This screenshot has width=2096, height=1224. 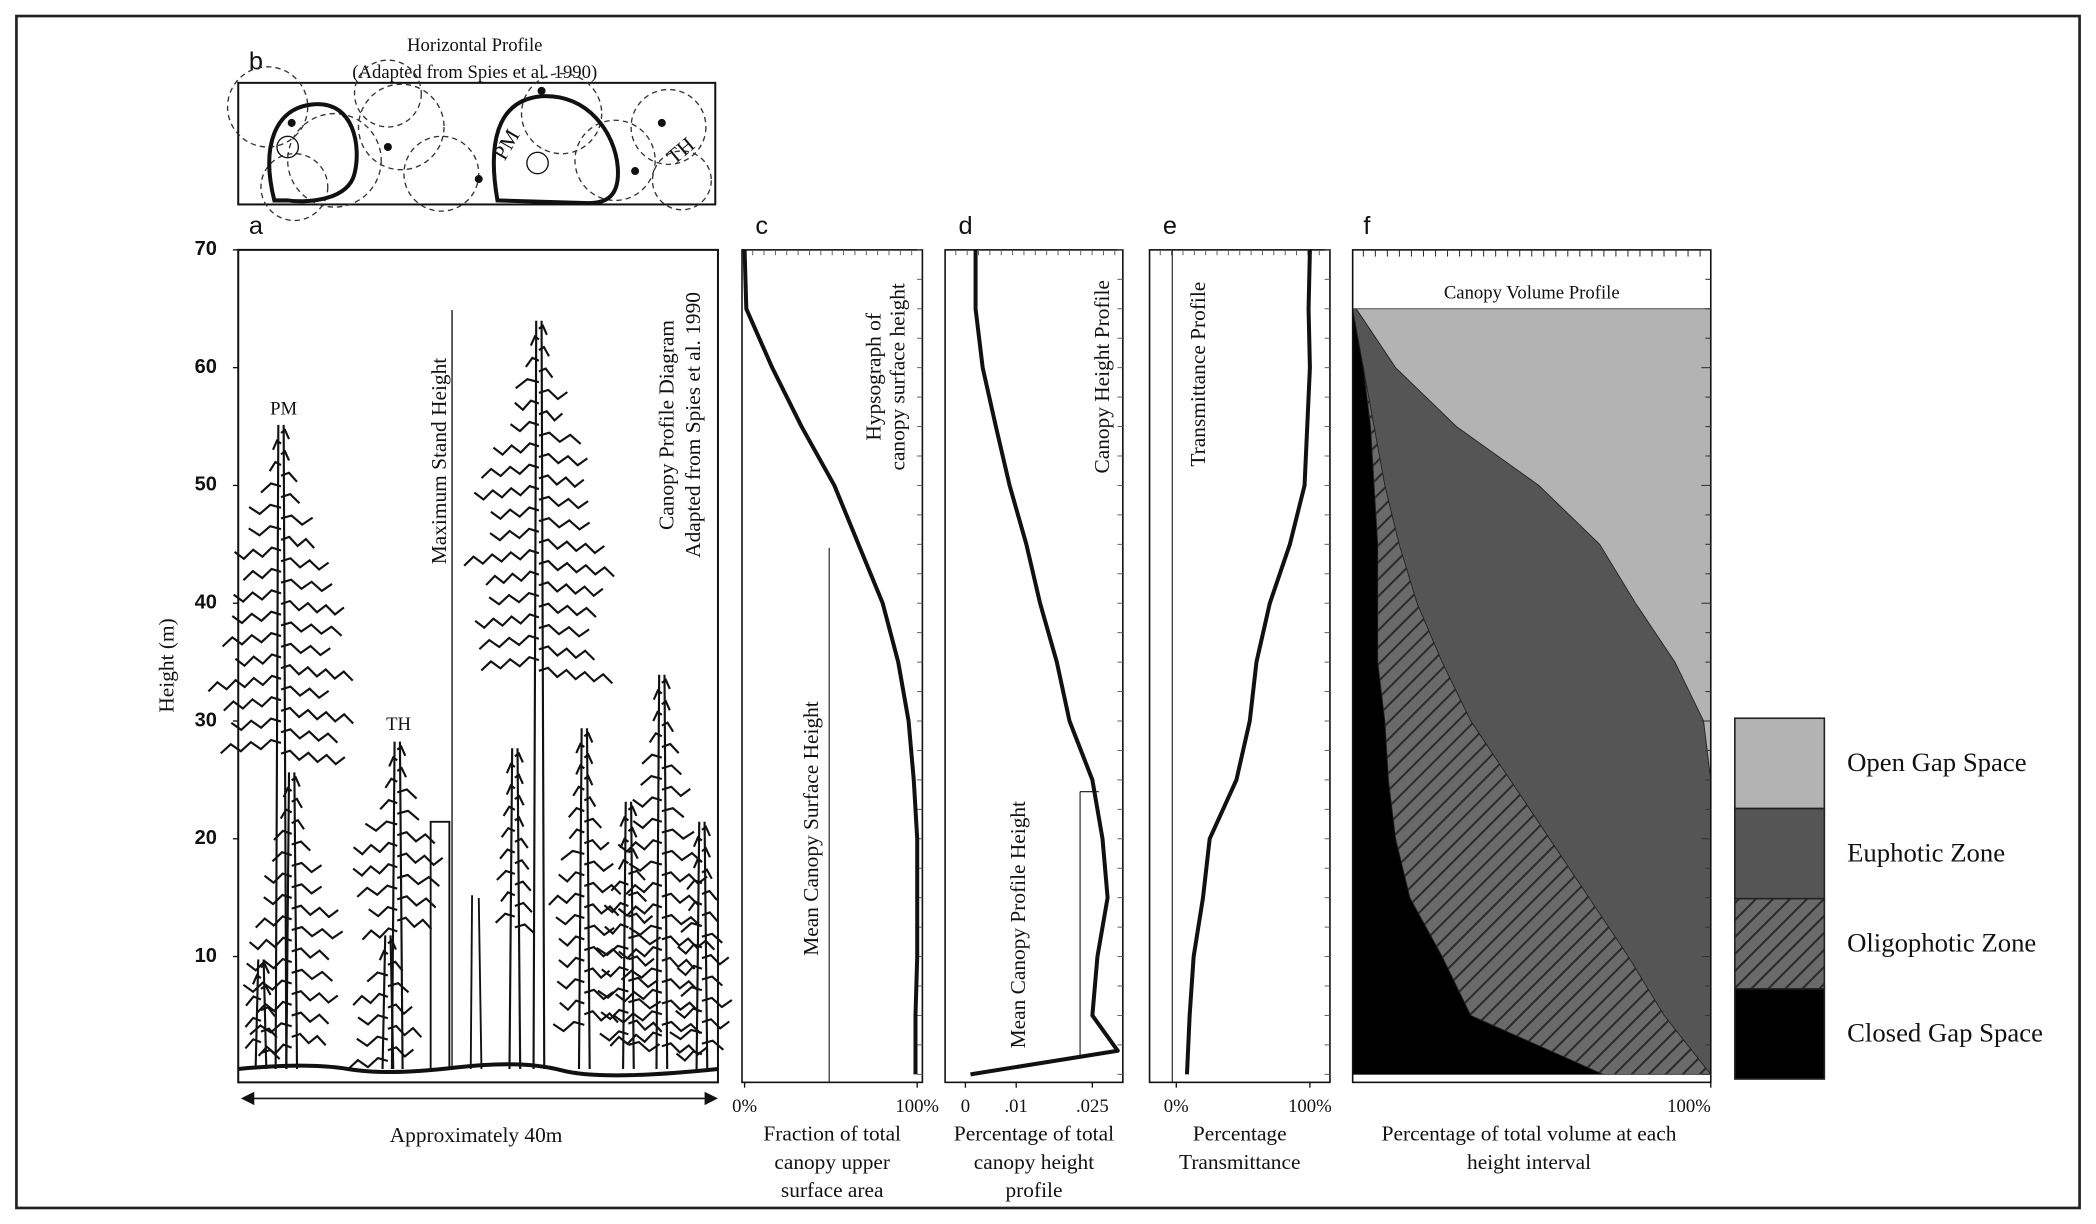 I want to click on x-axis-label: Approximately 40m, so click(x=476, y=1135).